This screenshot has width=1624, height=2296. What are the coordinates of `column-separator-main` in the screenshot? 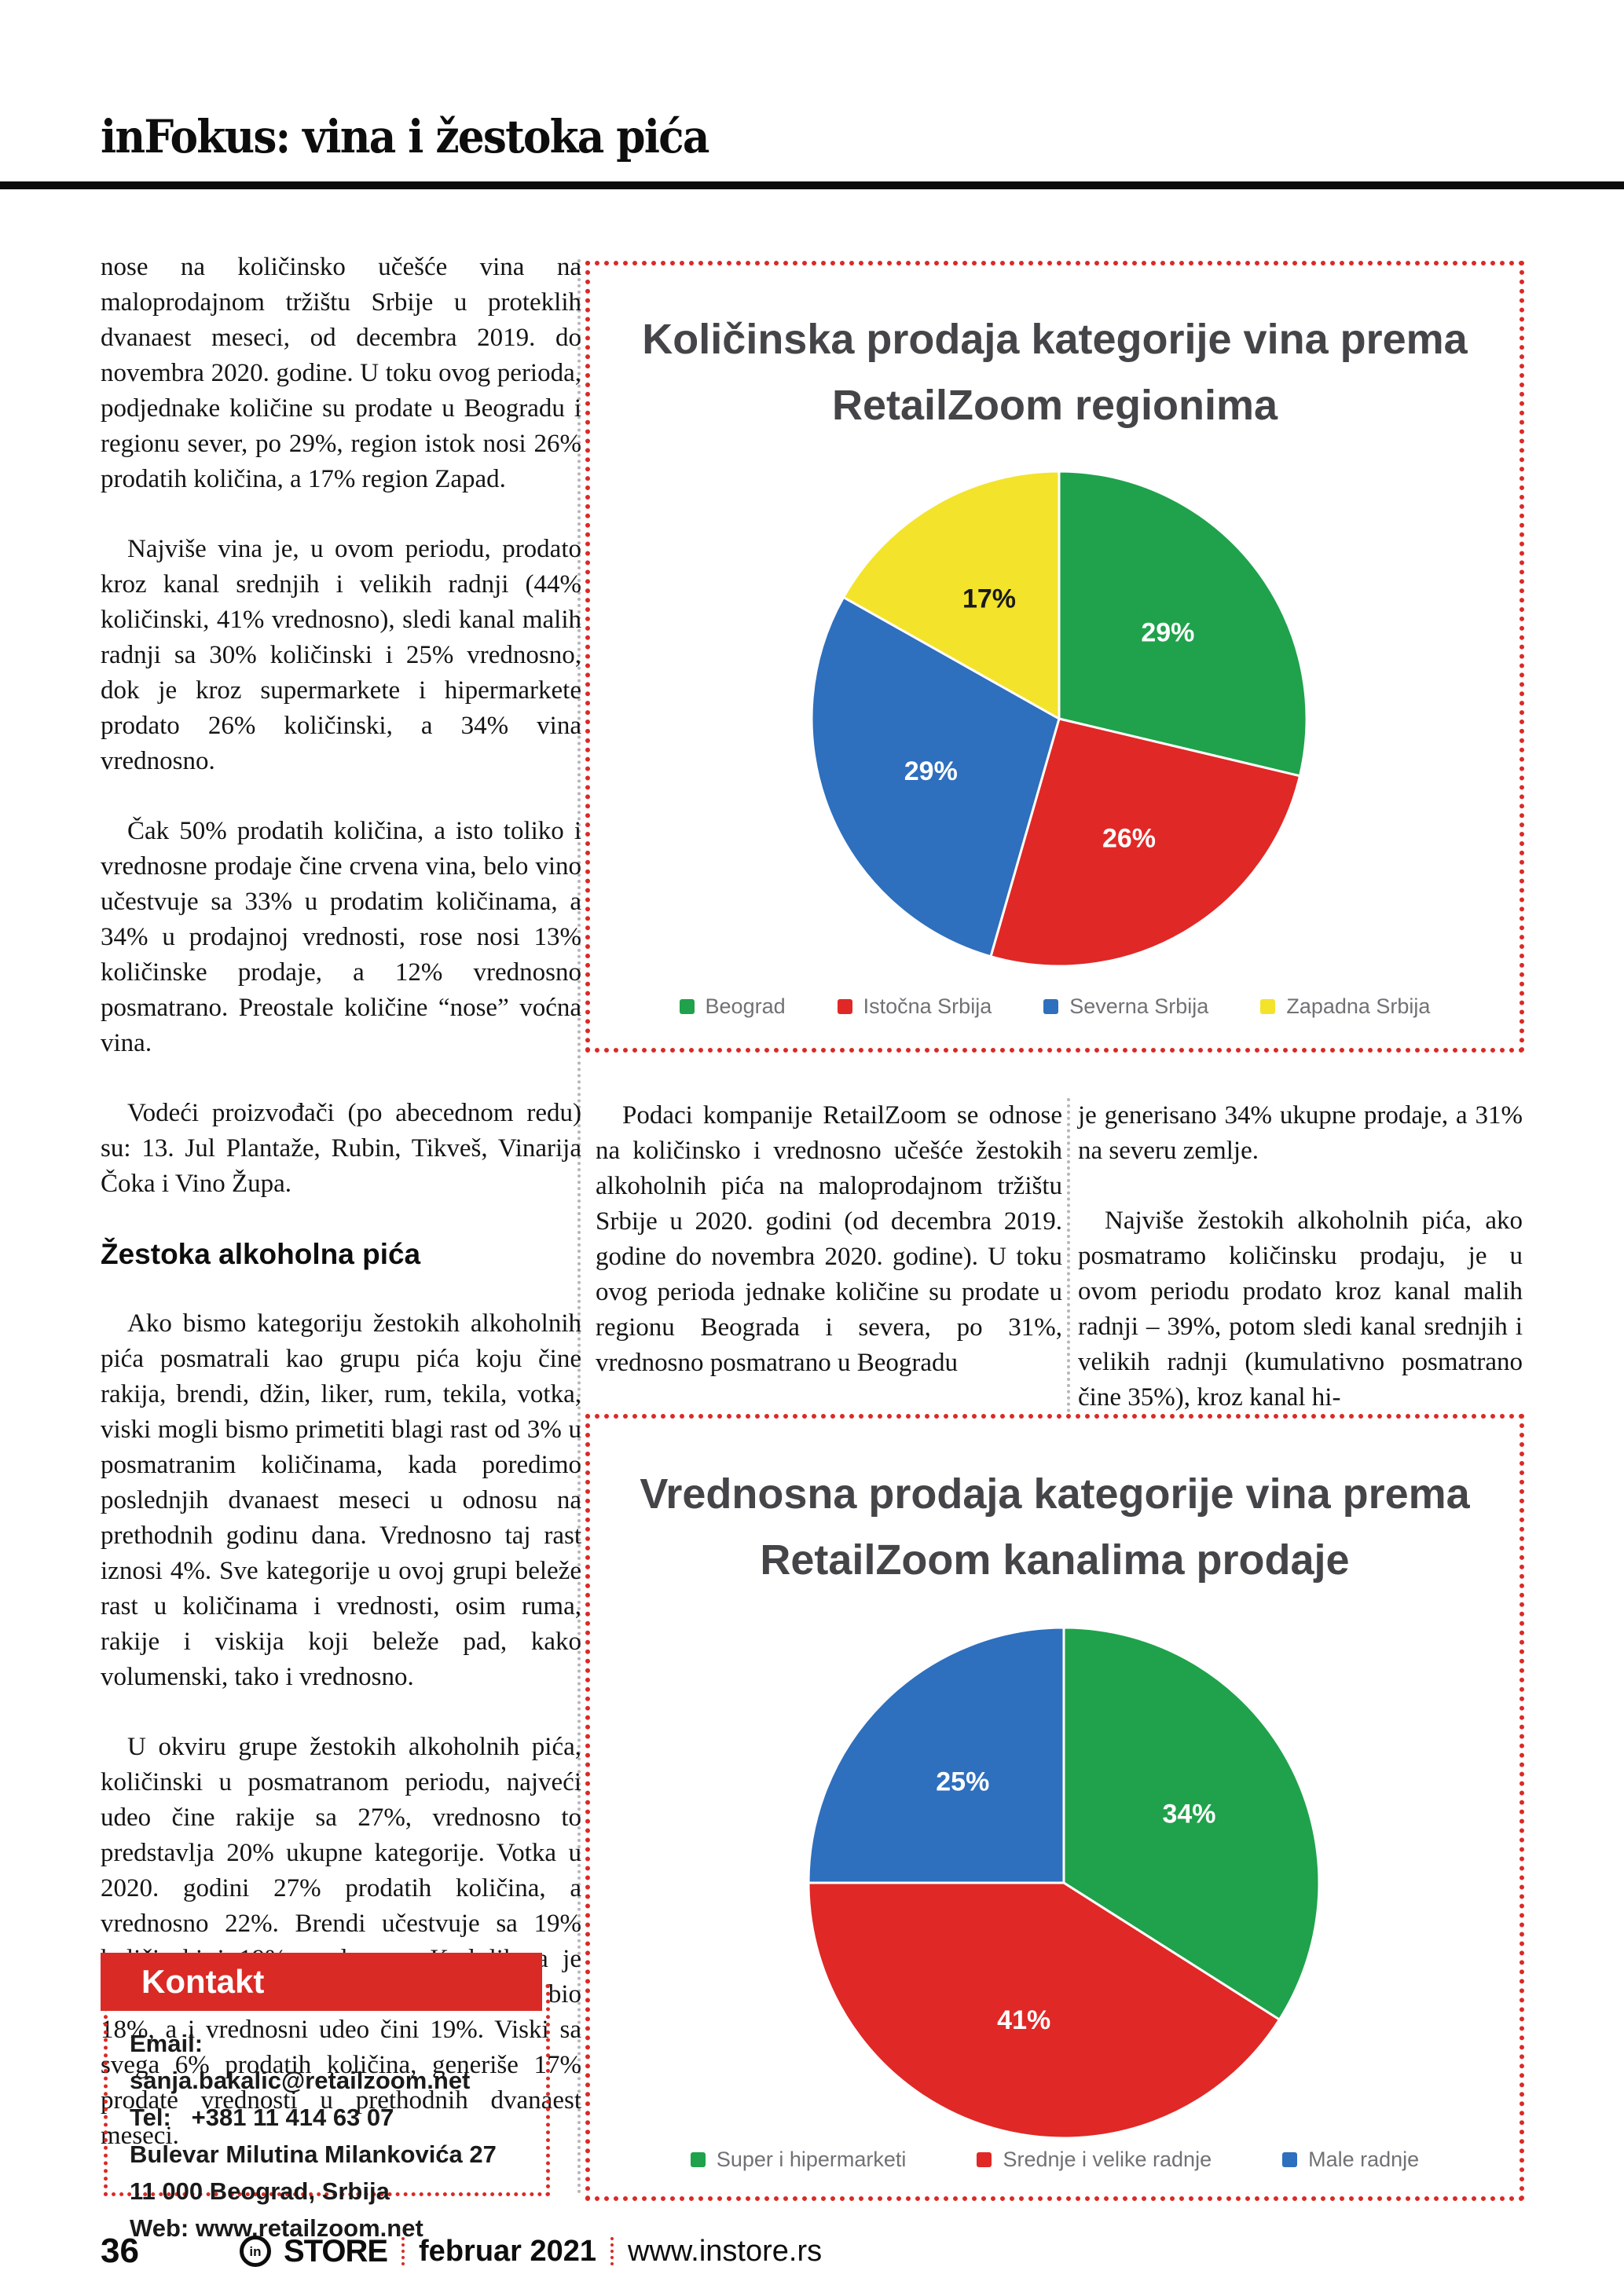 It's located at (579, 1227).